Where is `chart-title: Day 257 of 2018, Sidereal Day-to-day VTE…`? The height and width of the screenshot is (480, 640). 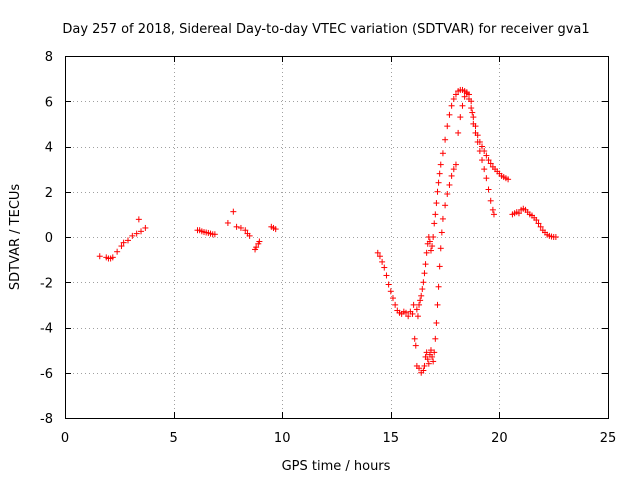
chart-title: Day 257 of 2018, Sidereal Day-to-day VTE… is located at coordinates (325, 29).